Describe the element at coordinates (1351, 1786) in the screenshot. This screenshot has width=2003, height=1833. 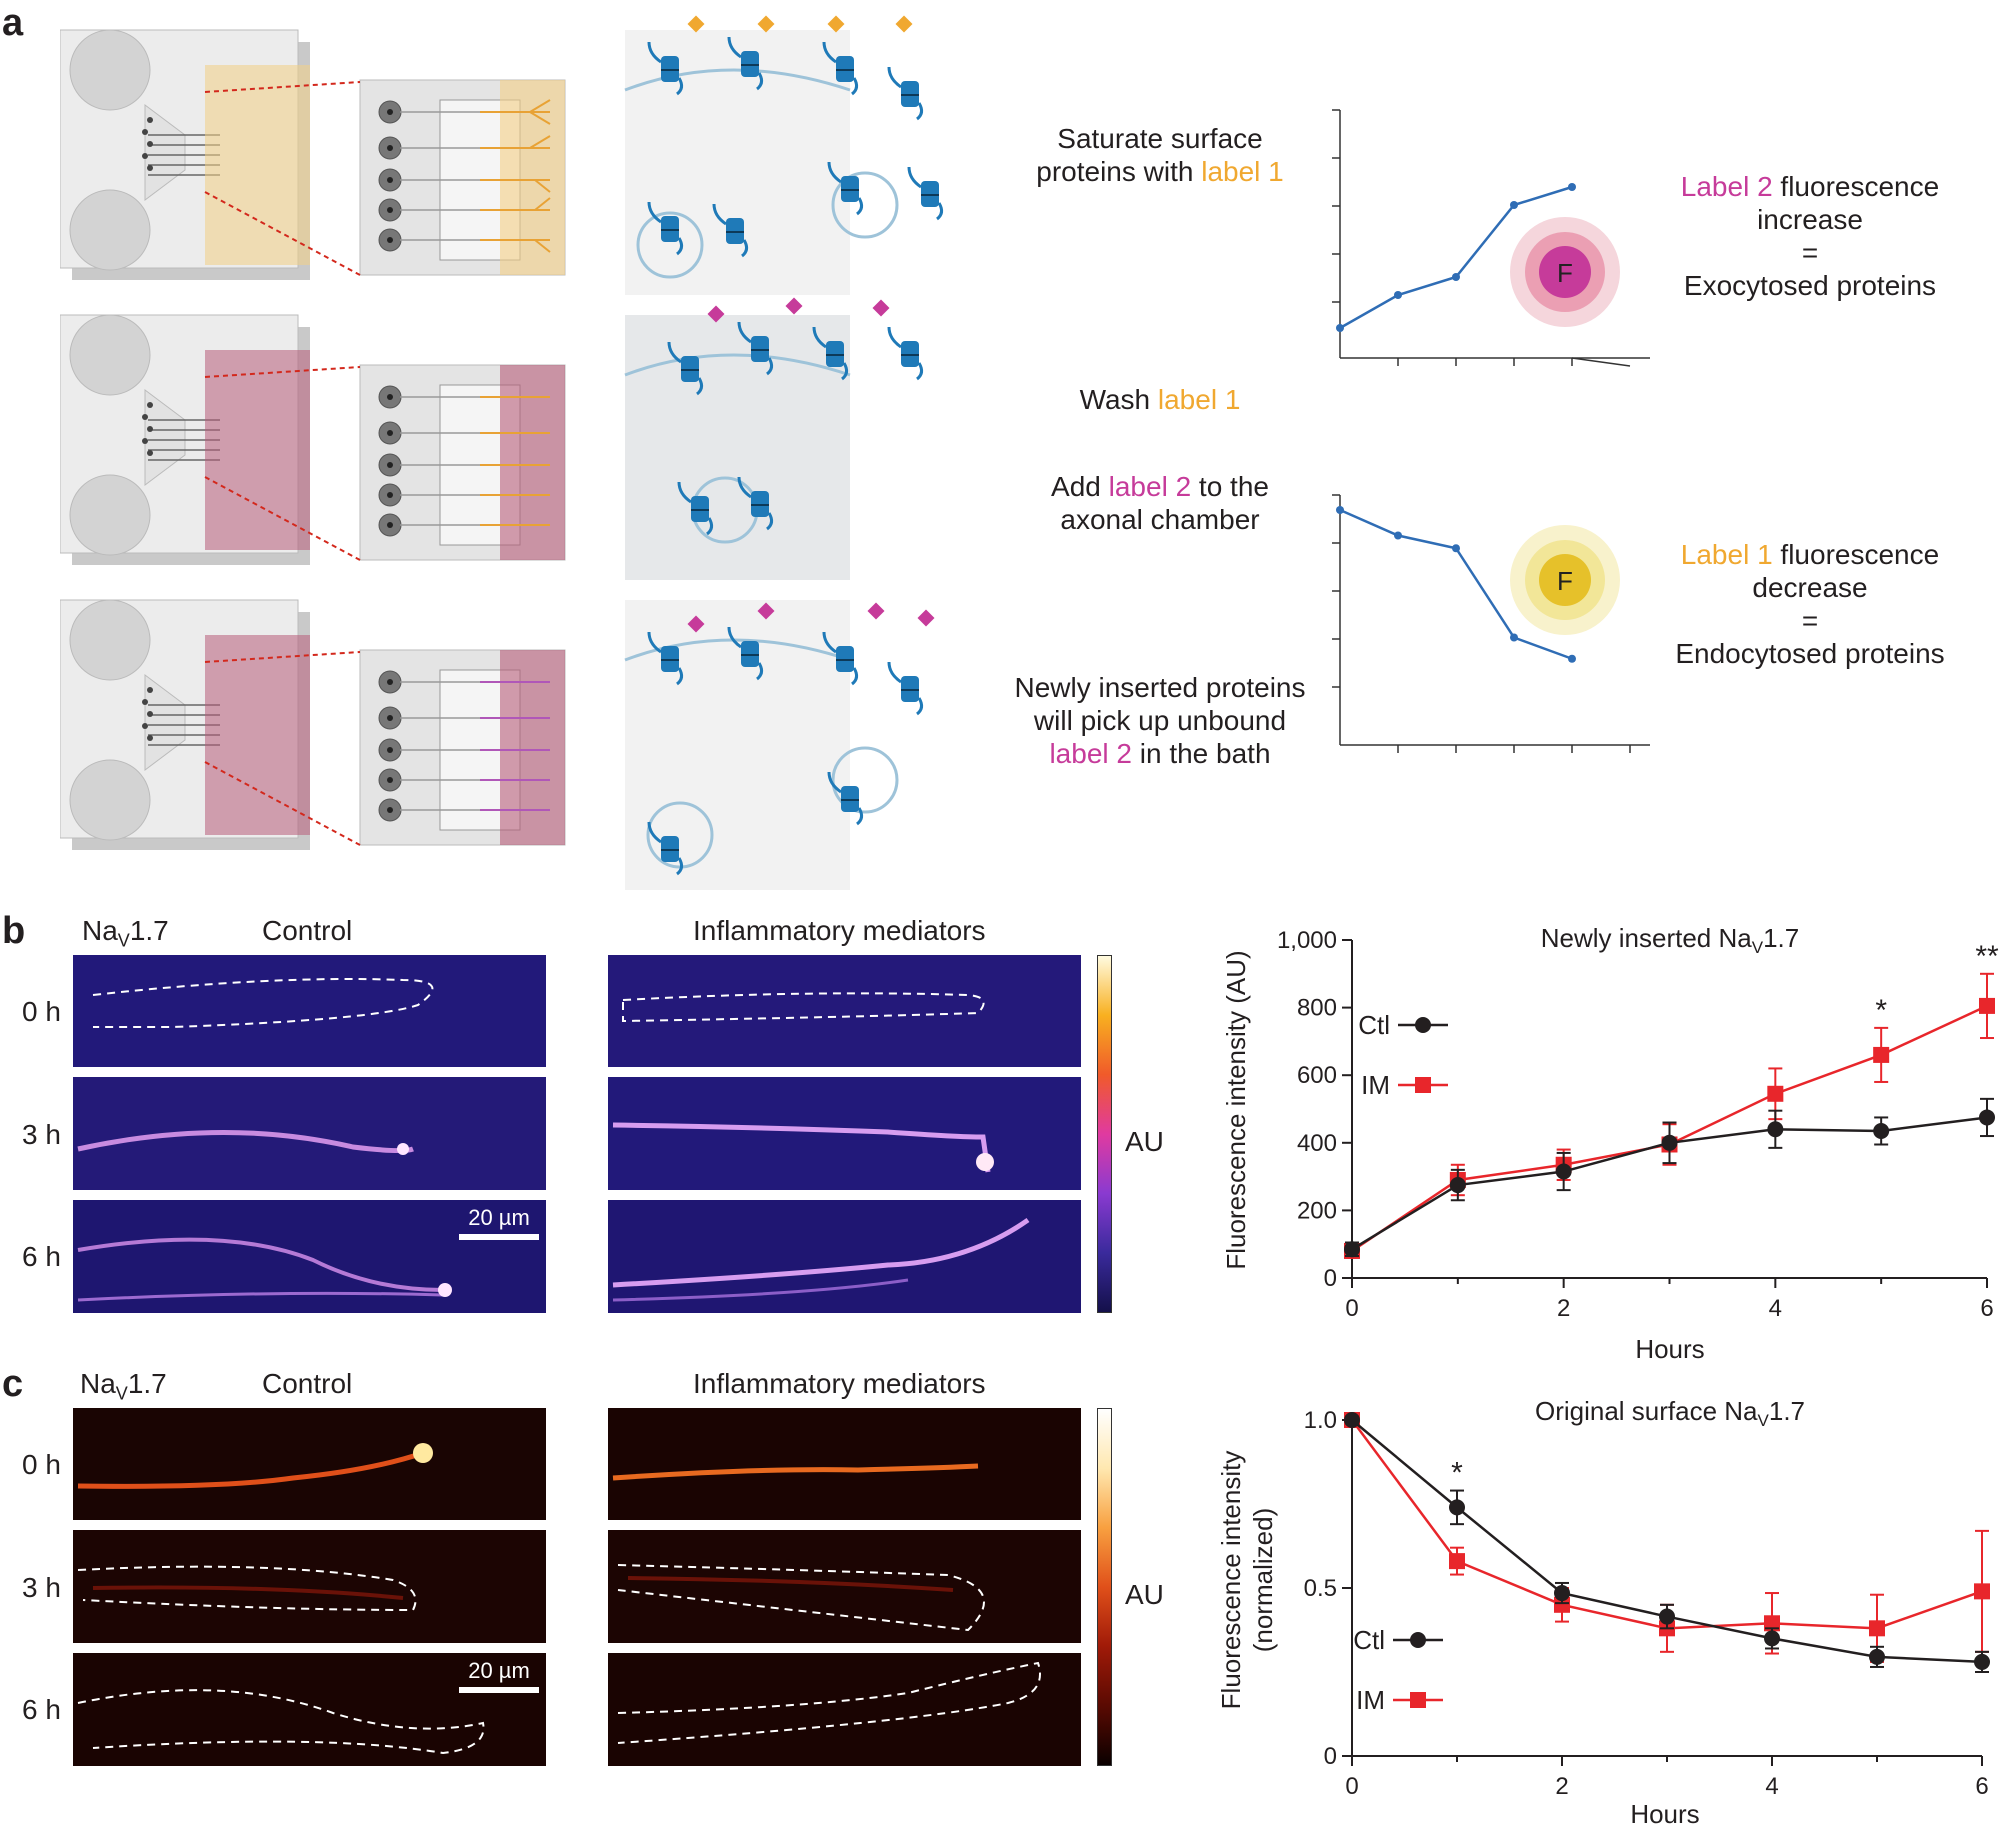
I see `c2-x-tick-label: 0` at that location.